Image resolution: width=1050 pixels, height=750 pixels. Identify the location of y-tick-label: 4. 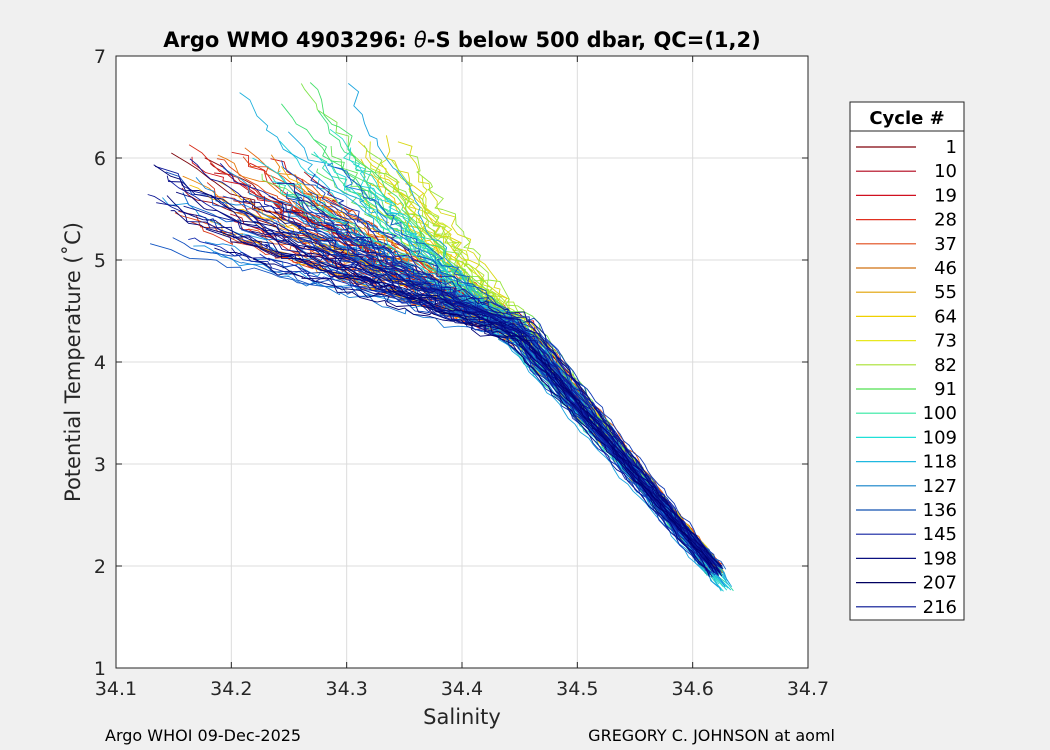
(100, 363).